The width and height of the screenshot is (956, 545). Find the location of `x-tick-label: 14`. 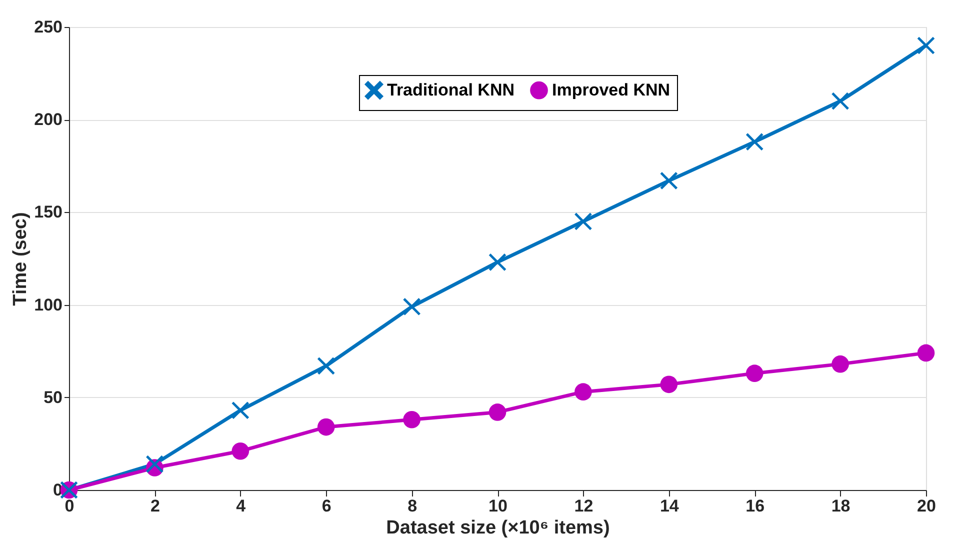

x-tick-label: 14 is located at coordinates (670, 506).